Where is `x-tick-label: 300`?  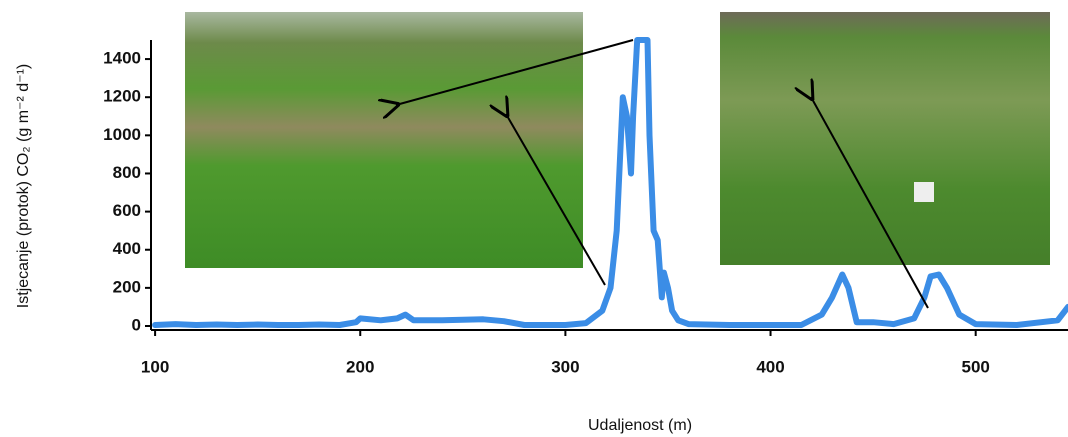
x-tick-label: 300 is located at coordinates (565, 366).